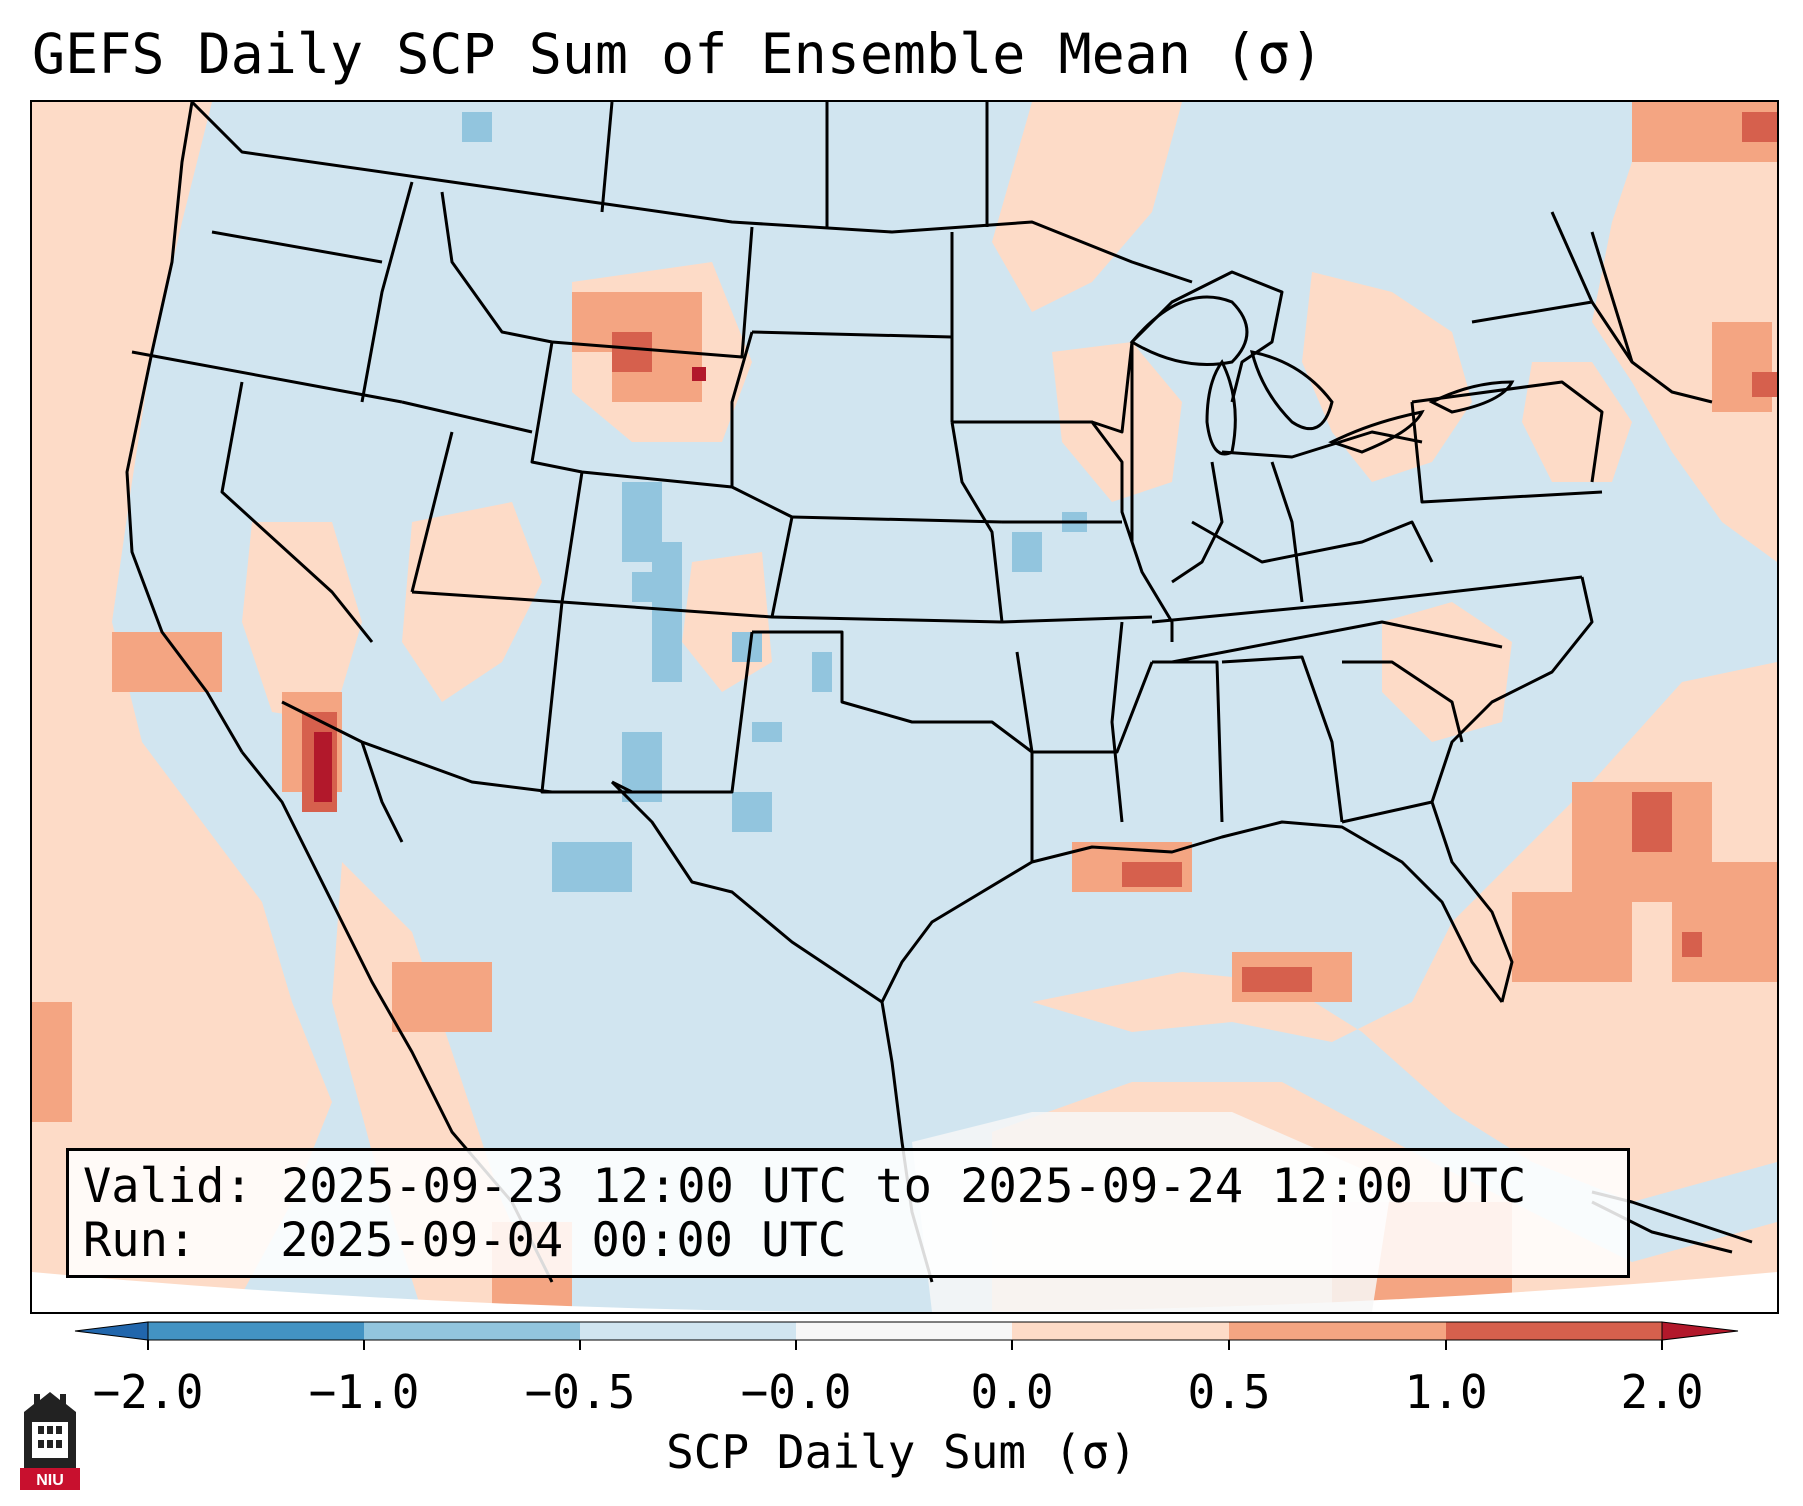  What do you see at coordinates (364, 1392) in the screenshot?
I see `colorbar-tick-label: −1.0` at bounding box center [364, 1392].